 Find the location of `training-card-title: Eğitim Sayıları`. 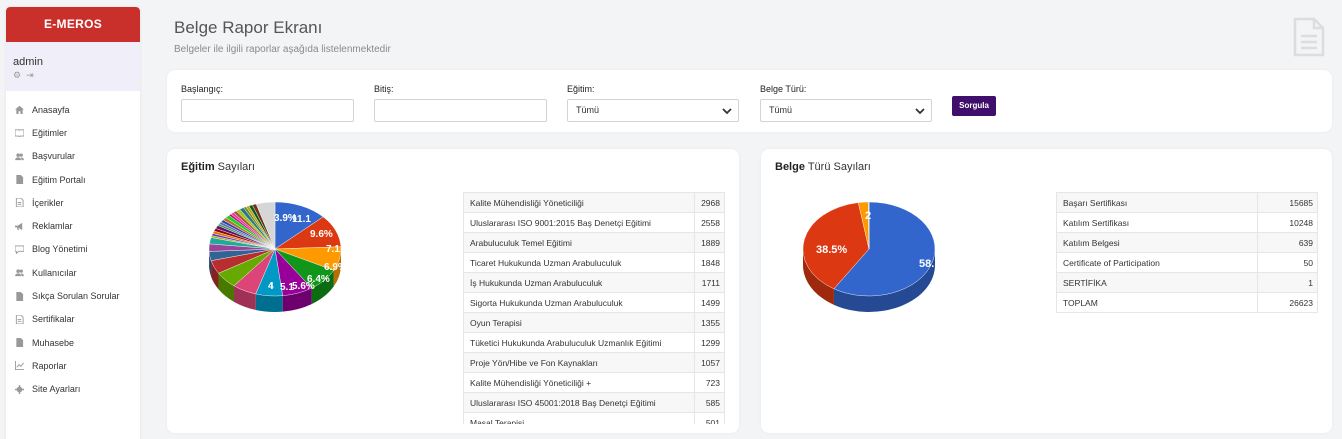

training-card-title: Eğitim Sayıları is located at coordinates (218, 167).